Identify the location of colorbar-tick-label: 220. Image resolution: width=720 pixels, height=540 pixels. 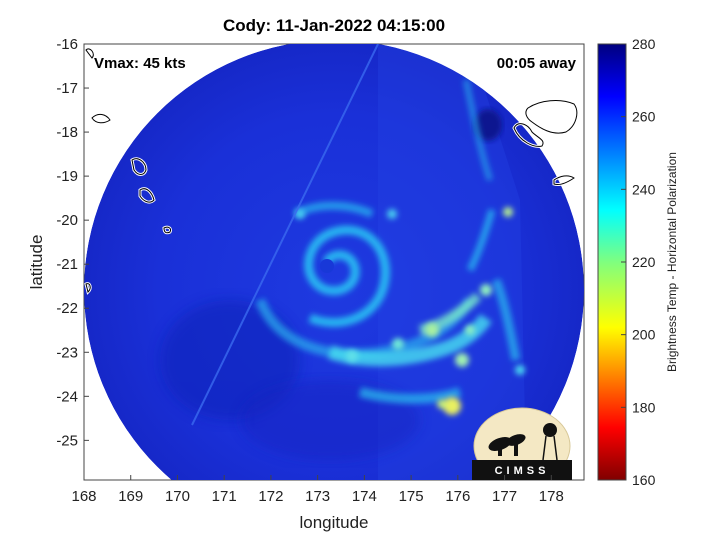
(644, 262).